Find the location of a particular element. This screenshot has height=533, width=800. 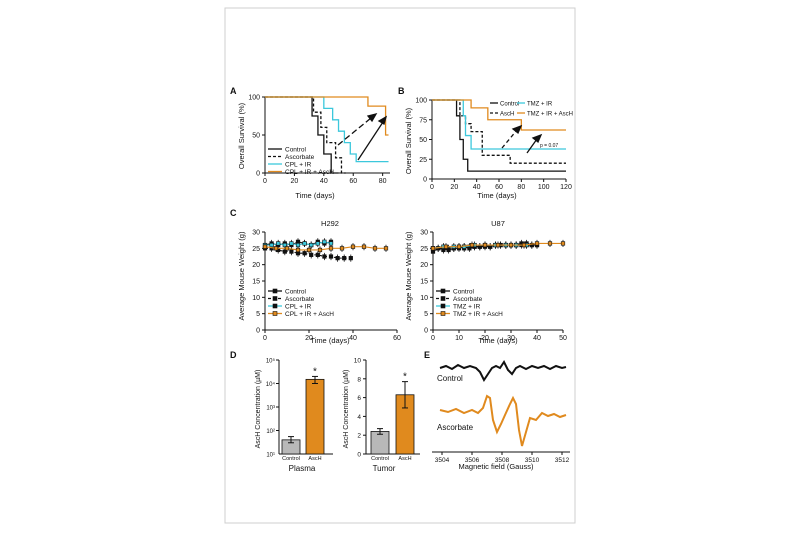

panel-b-legend-label: Control is located at coordinates (509, 105).